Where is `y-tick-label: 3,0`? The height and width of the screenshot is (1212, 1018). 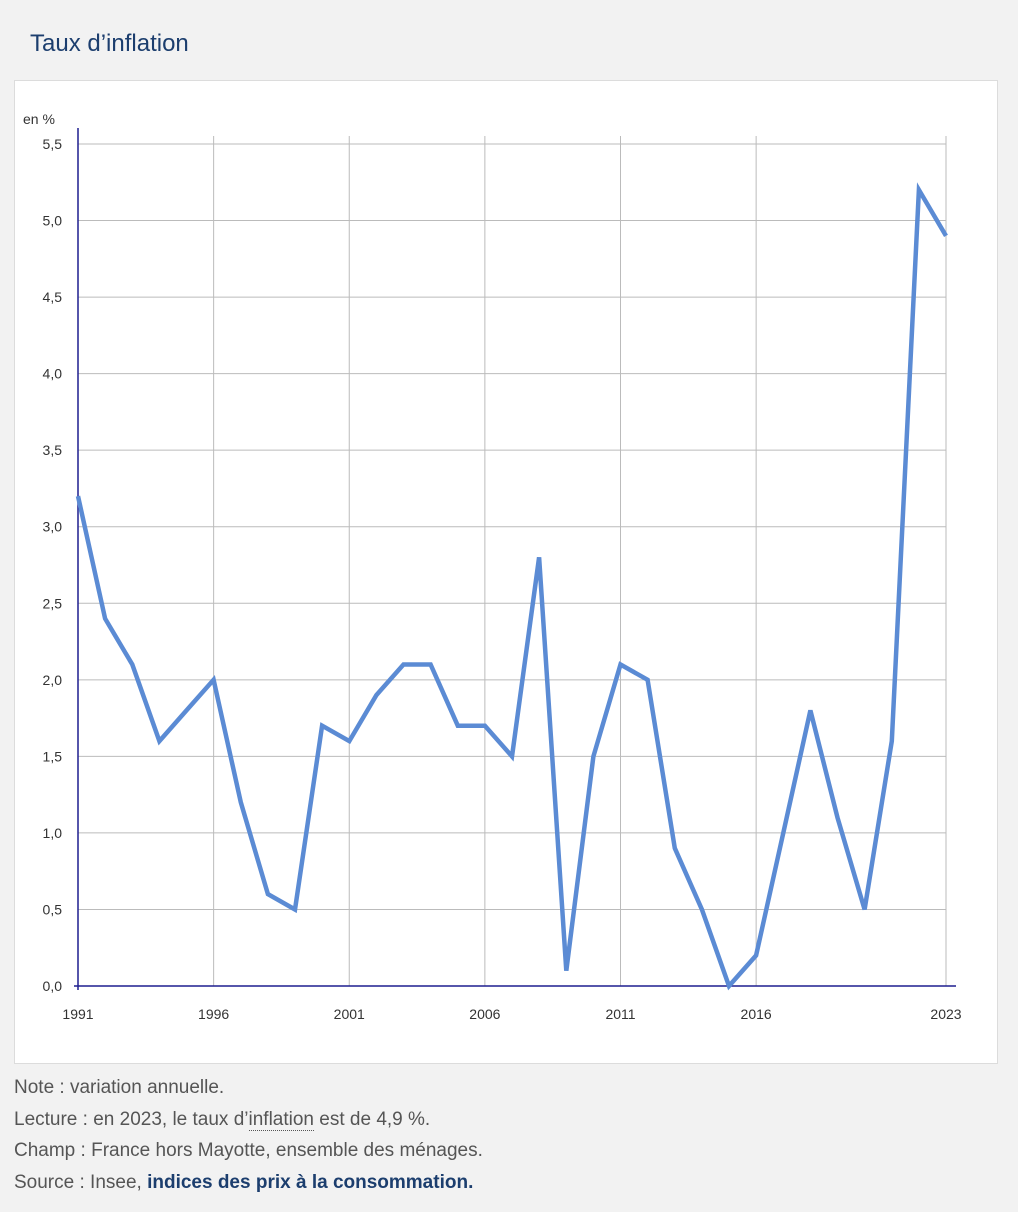 y-tick-label: 3,0 is located at coordinates (53, 527).